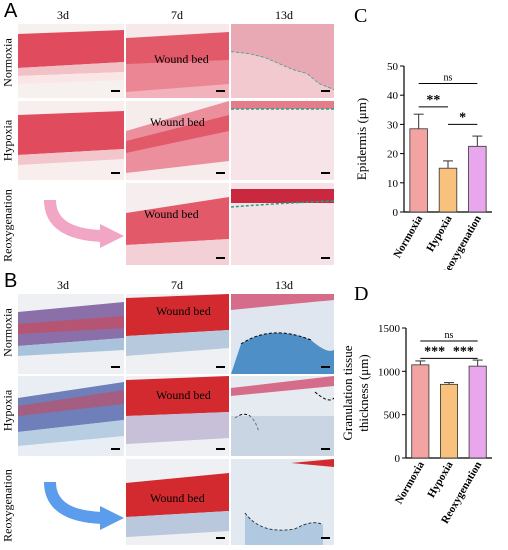 This screenshot has height=550, width=508. What do you see at coordinates (7, 225) in the screenshot?
I see `panel-a-row-reoxygenation: Reoxygenation` at bounding box center [7, 225].